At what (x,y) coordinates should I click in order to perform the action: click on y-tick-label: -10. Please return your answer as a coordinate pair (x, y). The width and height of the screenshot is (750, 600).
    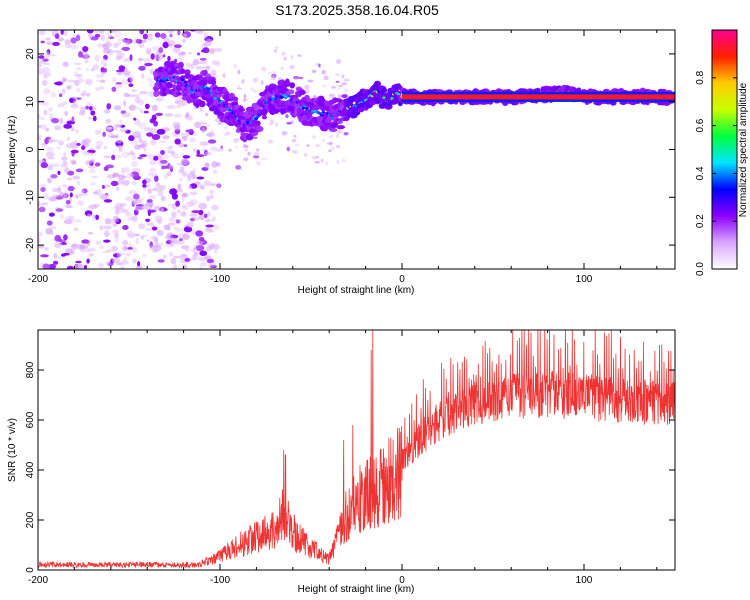
    Looking at the image, I should click on (30, 197).